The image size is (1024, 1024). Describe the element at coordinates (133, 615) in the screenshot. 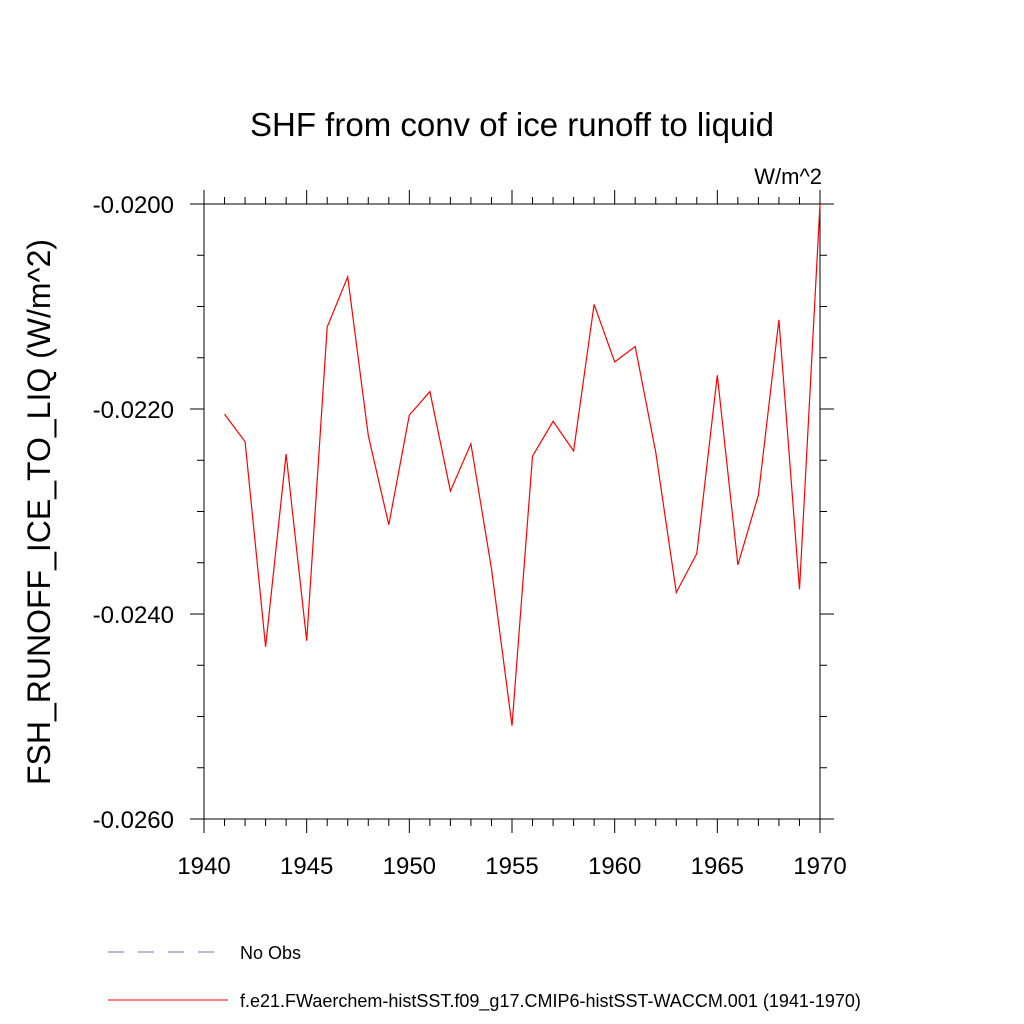

I see `y-tick-label: -0.0240` at that location.